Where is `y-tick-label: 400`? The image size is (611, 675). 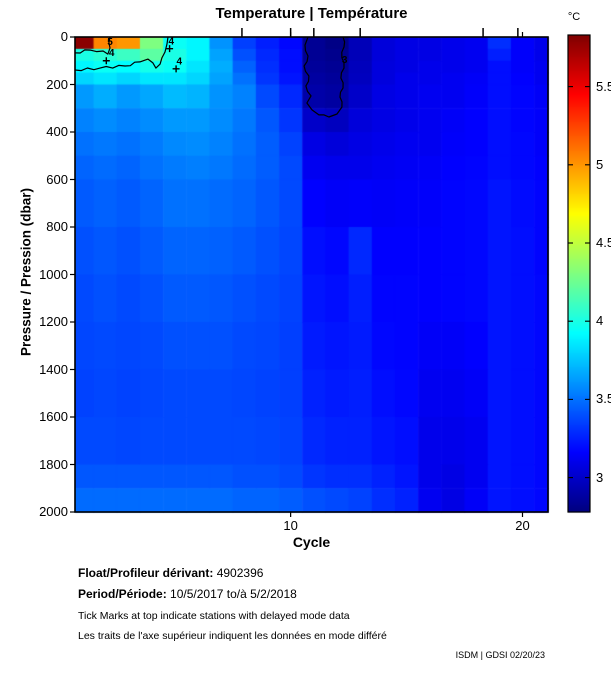
y-tick-label: 400 is located at coordinates (57, 131).